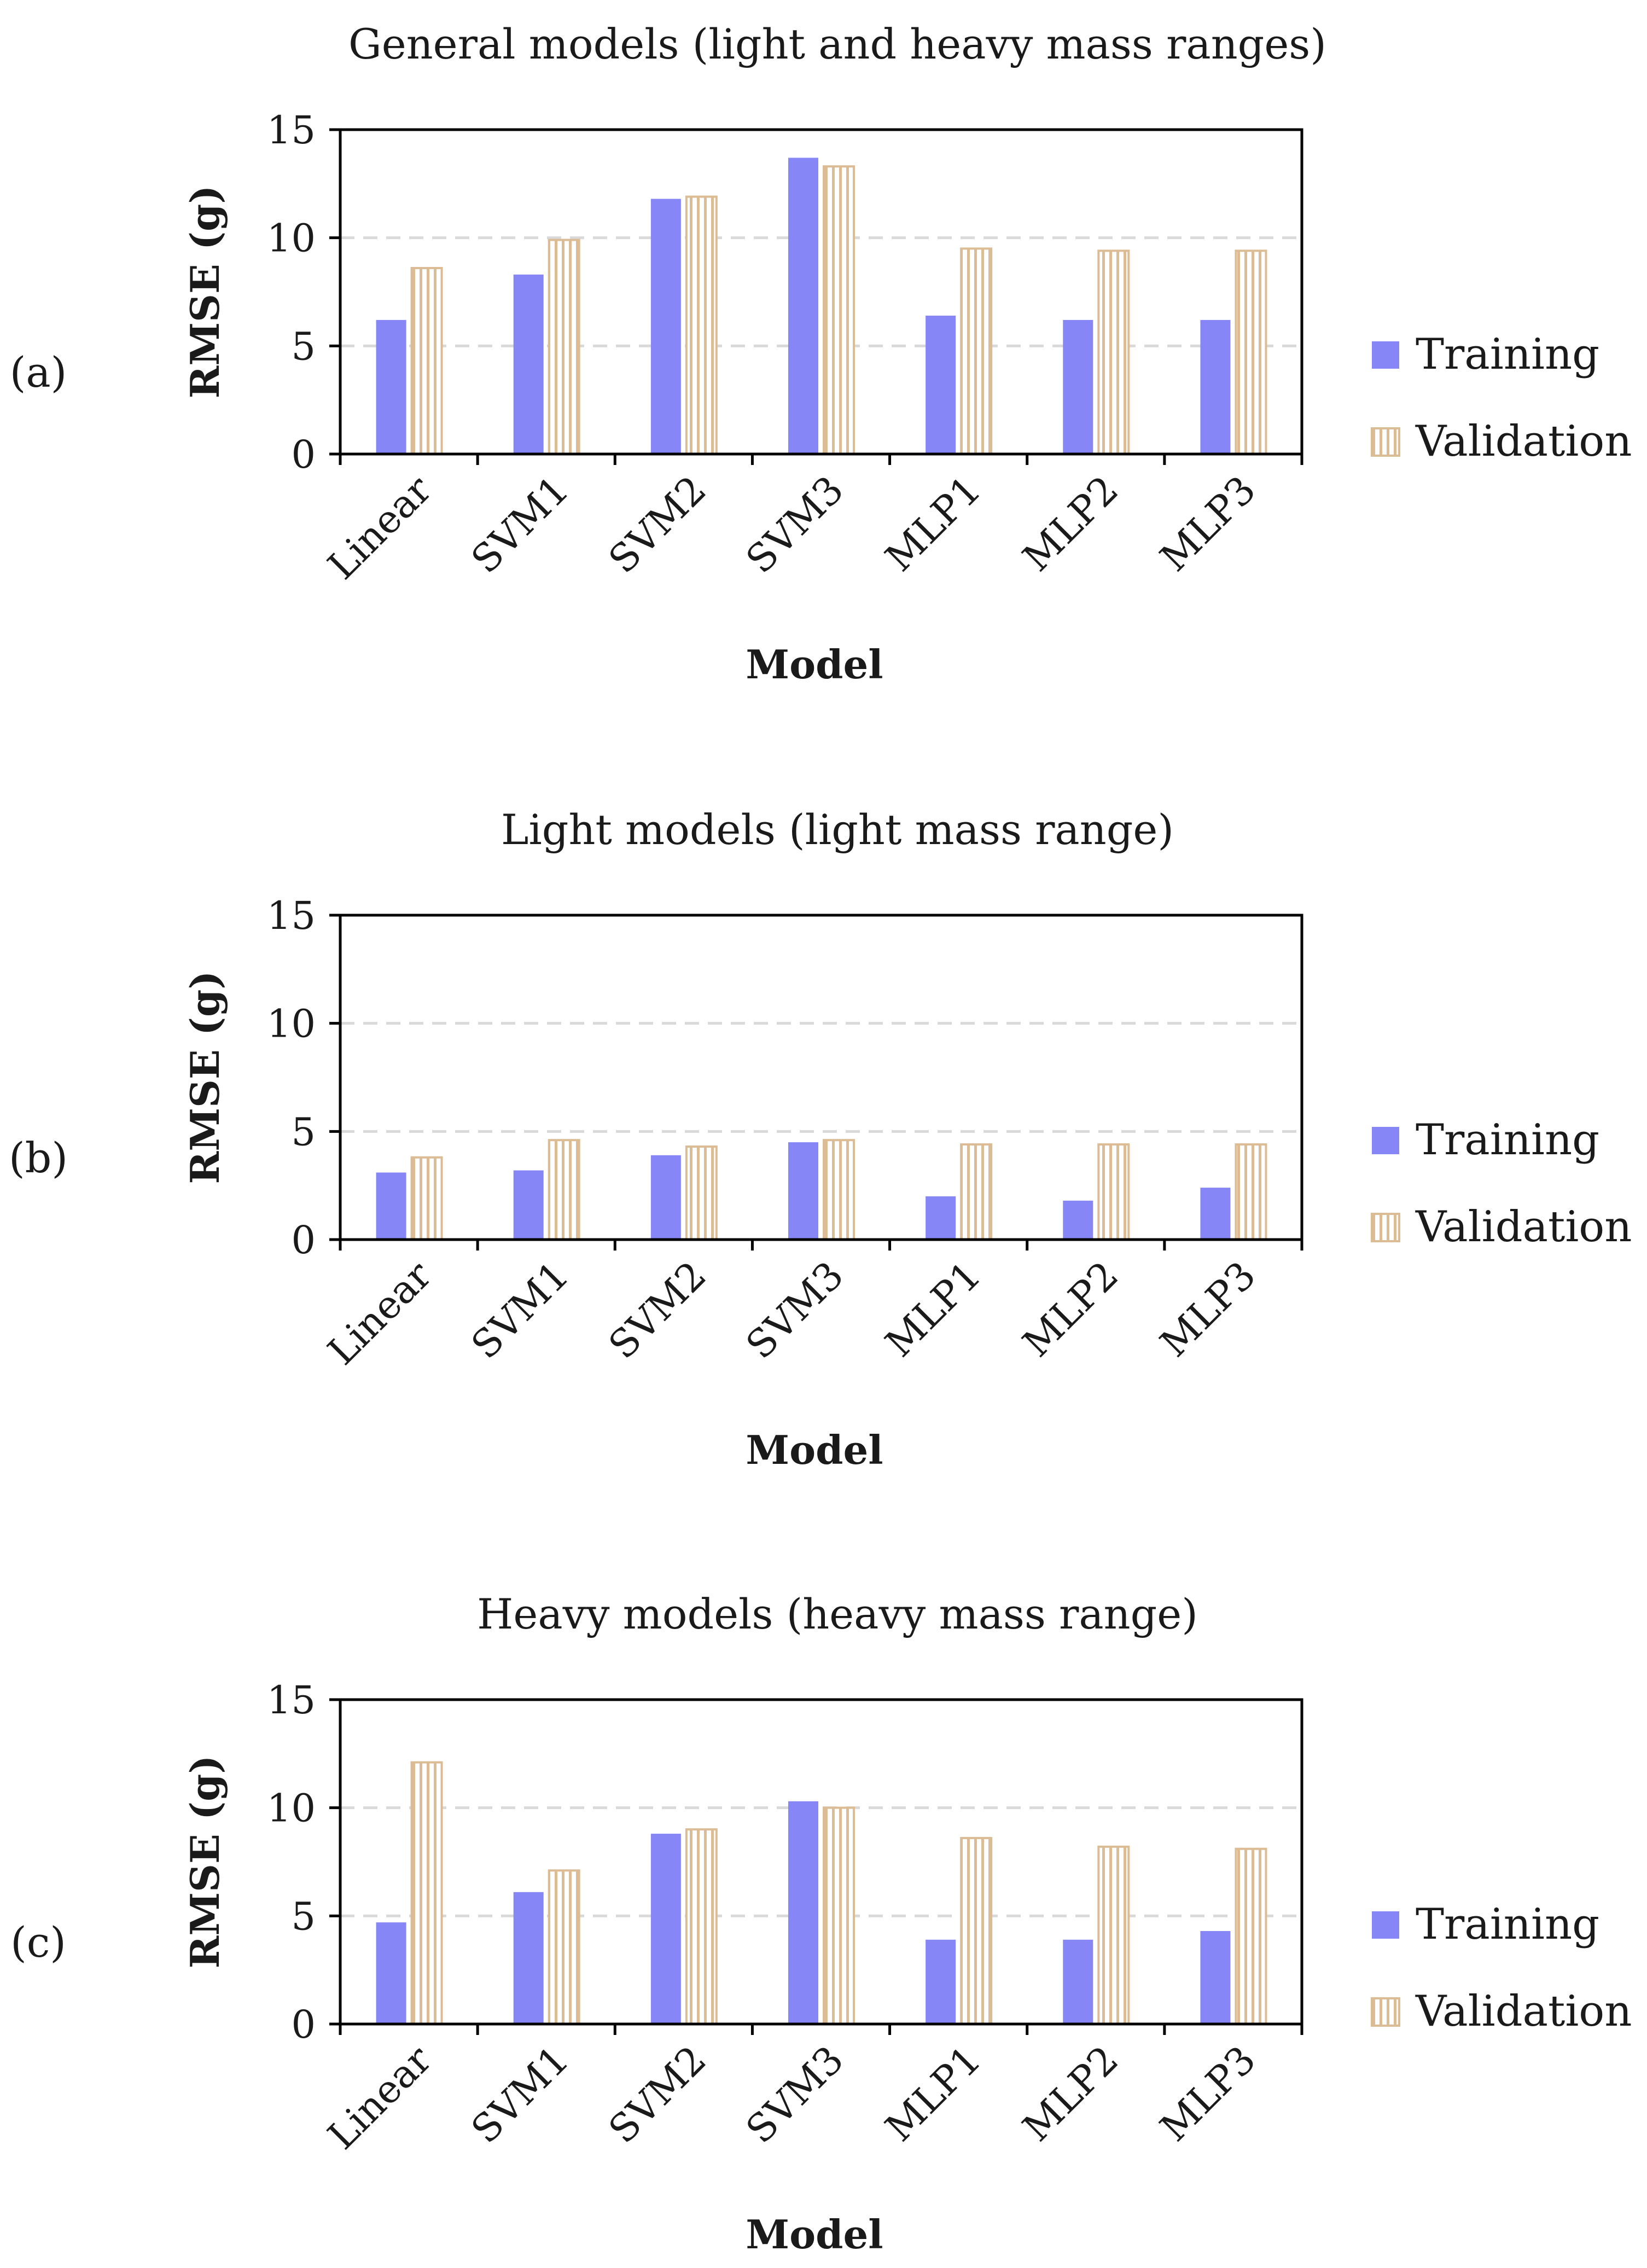  What do you see at coordinates (838, 829) in the screenshot?
I see `chart-title: Light models (light mass range)` at bounding box center [838, 829].